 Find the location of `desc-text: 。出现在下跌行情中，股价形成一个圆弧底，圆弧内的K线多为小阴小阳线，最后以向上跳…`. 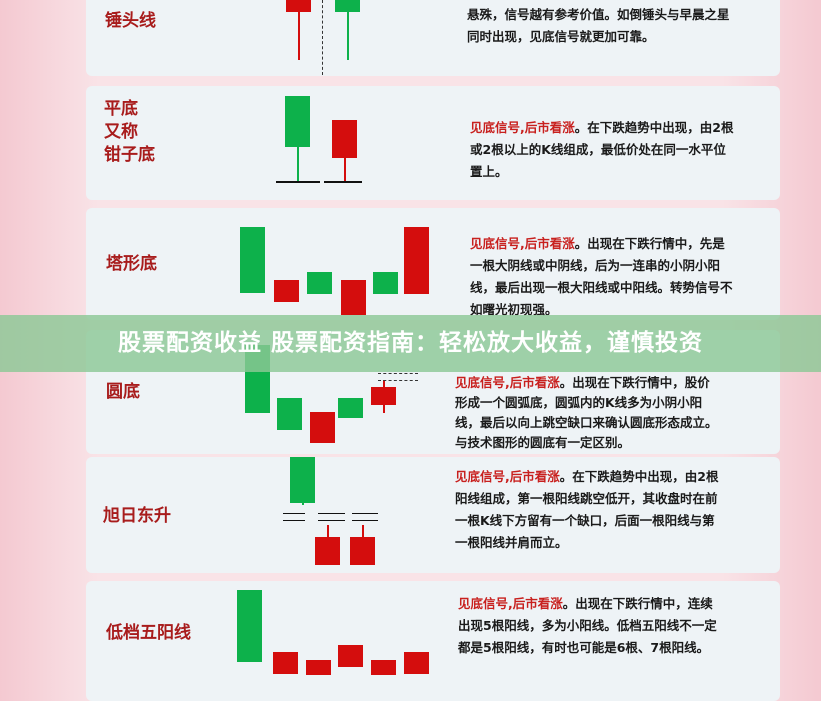

desc-text: 。出现在下跌行情中，股价形成一个圆弧底，圆弧内的K线多为小阴小阳线，最后以向上跳… is located at coordinates (586, 412).